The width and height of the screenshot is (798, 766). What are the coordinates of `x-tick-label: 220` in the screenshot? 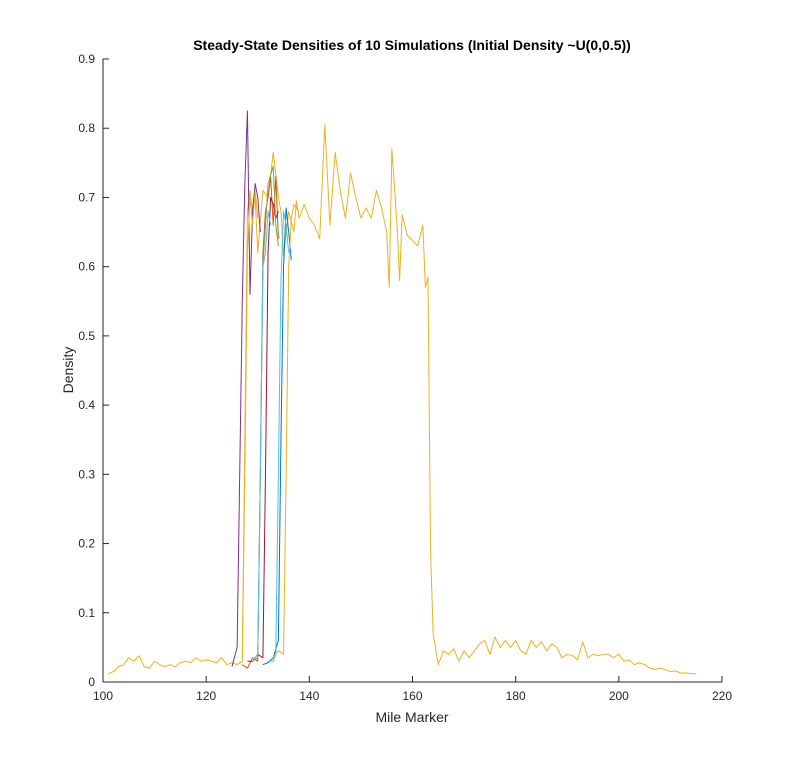 It's located at (722, 696).